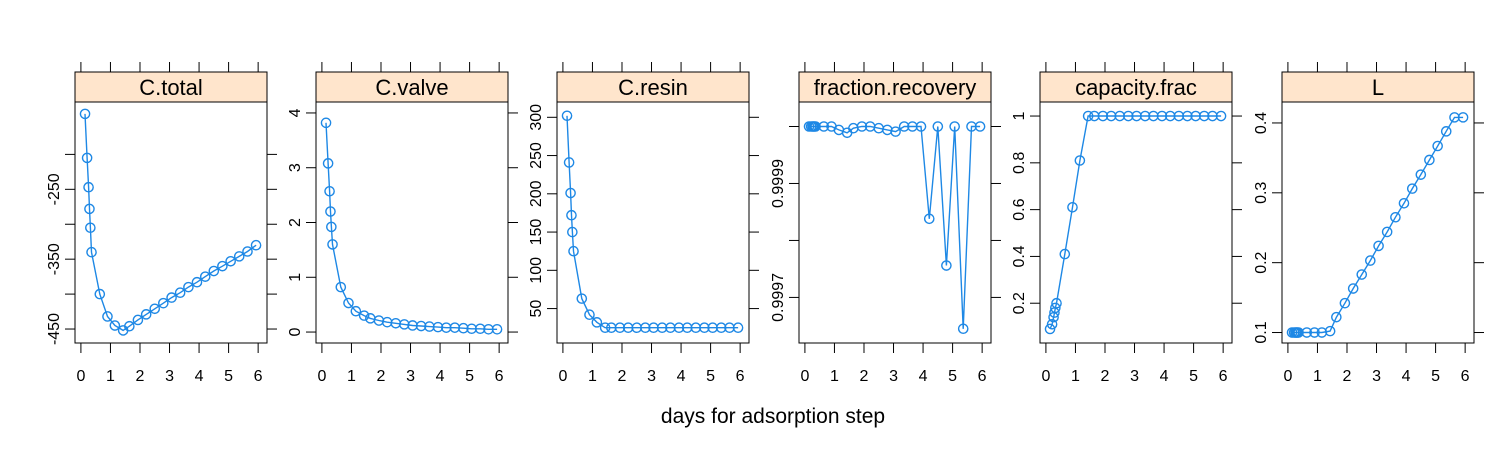  I want to click on panel-capacity-frac: capacity.frac 0 1 2 3 4 5 6 0.2 0.4 0.6 0.8 1, so click(1126, 223).